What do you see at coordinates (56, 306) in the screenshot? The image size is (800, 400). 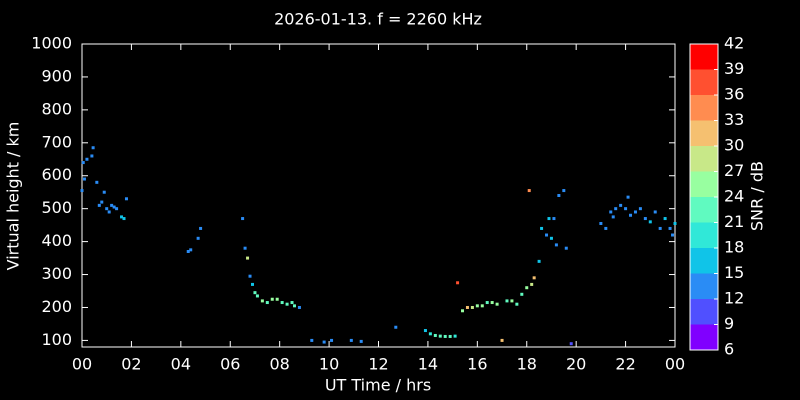 I see `y-tick-label: 200` at bounding box center [56, 306].